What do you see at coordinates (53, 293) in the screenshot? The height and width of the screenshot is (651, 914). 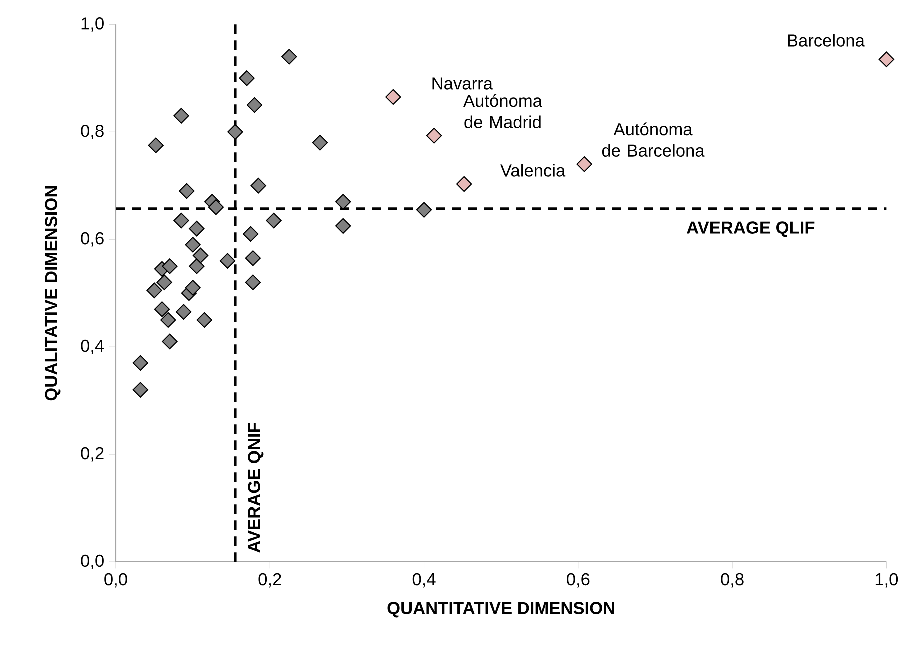 I see `y-axis-title: QUALITATIVE DIMENSION` at bounding box center [53, 293].